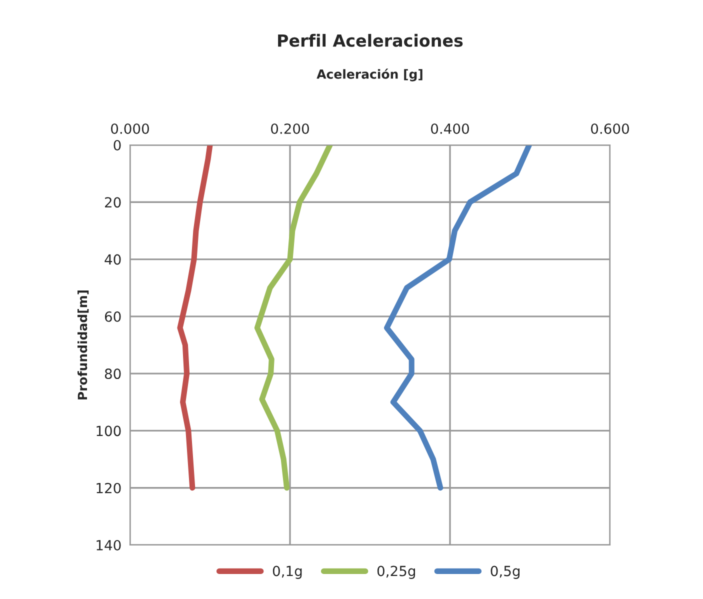  I want to click on y-tick-label: 0, so click(117, 145).